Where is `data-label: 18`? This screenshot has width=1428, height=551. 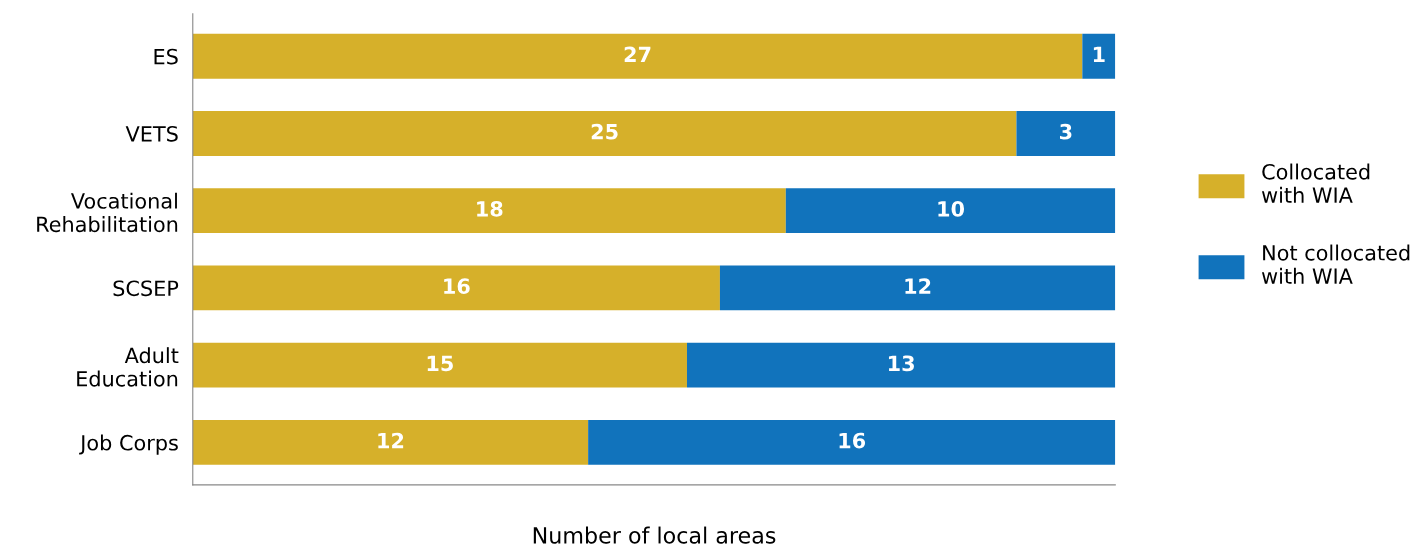
data-label: 18 is located at coordinates (490, 209).